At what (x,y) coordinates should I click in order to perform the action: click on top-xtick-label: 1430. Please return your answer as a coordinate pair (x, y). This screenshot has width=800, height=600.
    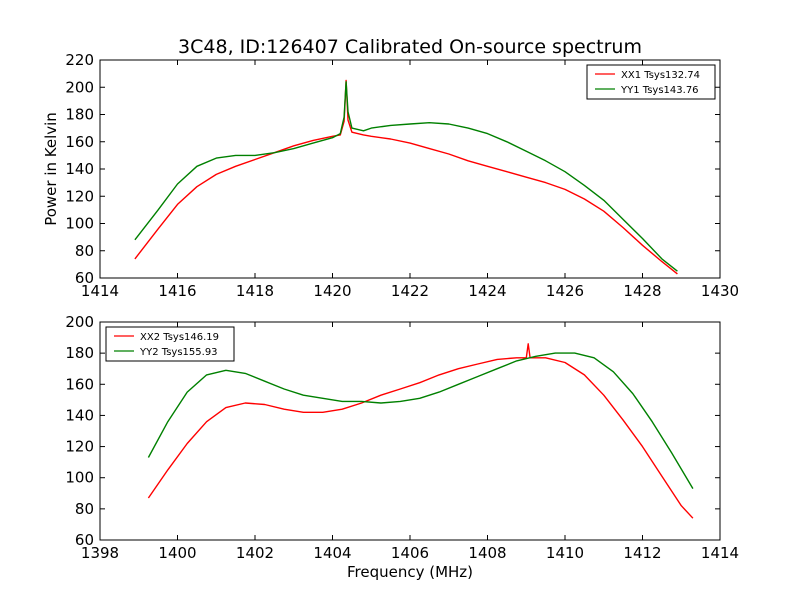
    Looking at the image, I should click on (720, 291).